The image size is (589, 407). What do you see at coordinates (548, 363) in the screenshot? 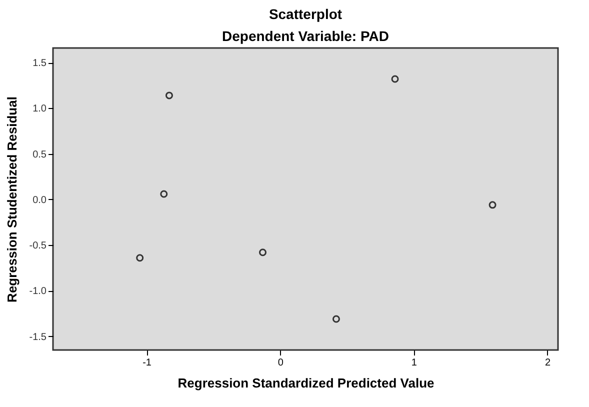
I see `x-tick-label: 2` at bounding box center [548, 363].